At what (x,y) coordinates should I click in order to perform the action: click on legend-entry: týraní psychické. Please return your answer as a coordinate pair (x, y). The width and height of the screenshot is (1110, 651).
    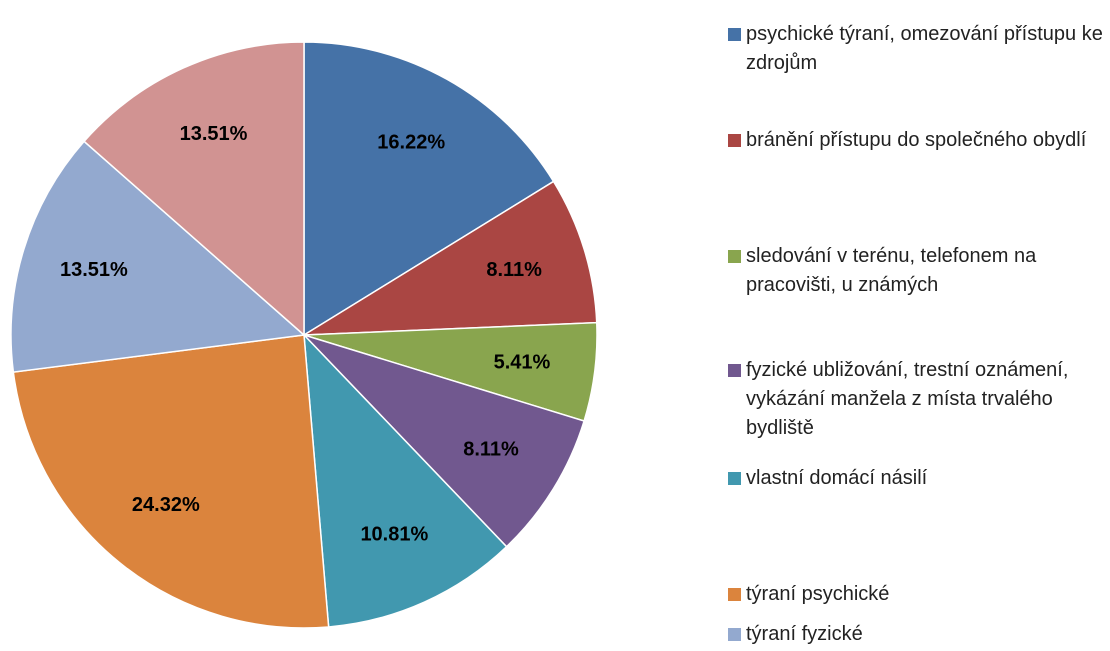
    Looking at the image, I should click on (915, 594).